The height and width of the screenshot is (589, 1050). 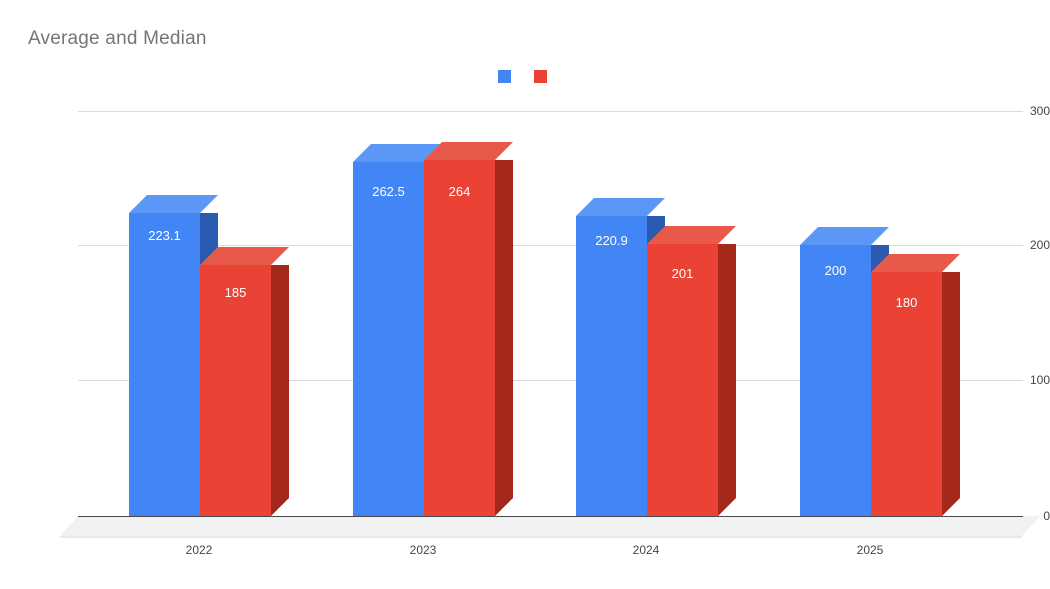 I want to click on bar-median-2025: 180, so click(x=915, y=385).